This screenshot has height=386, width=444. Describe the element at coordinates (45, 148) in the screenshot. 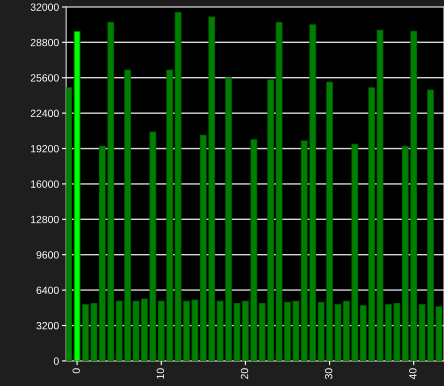

I see `y-tick-label: 19200` at that location.